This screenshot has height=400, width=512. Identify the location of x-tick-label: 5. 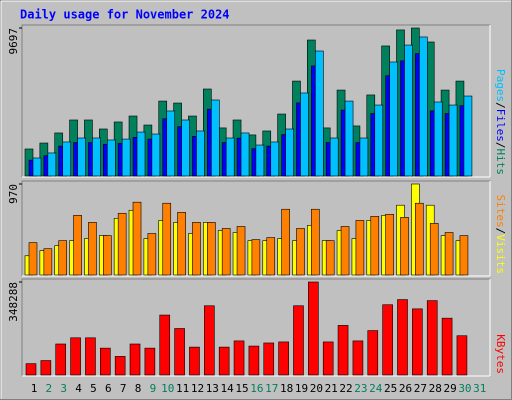
(93, 388).